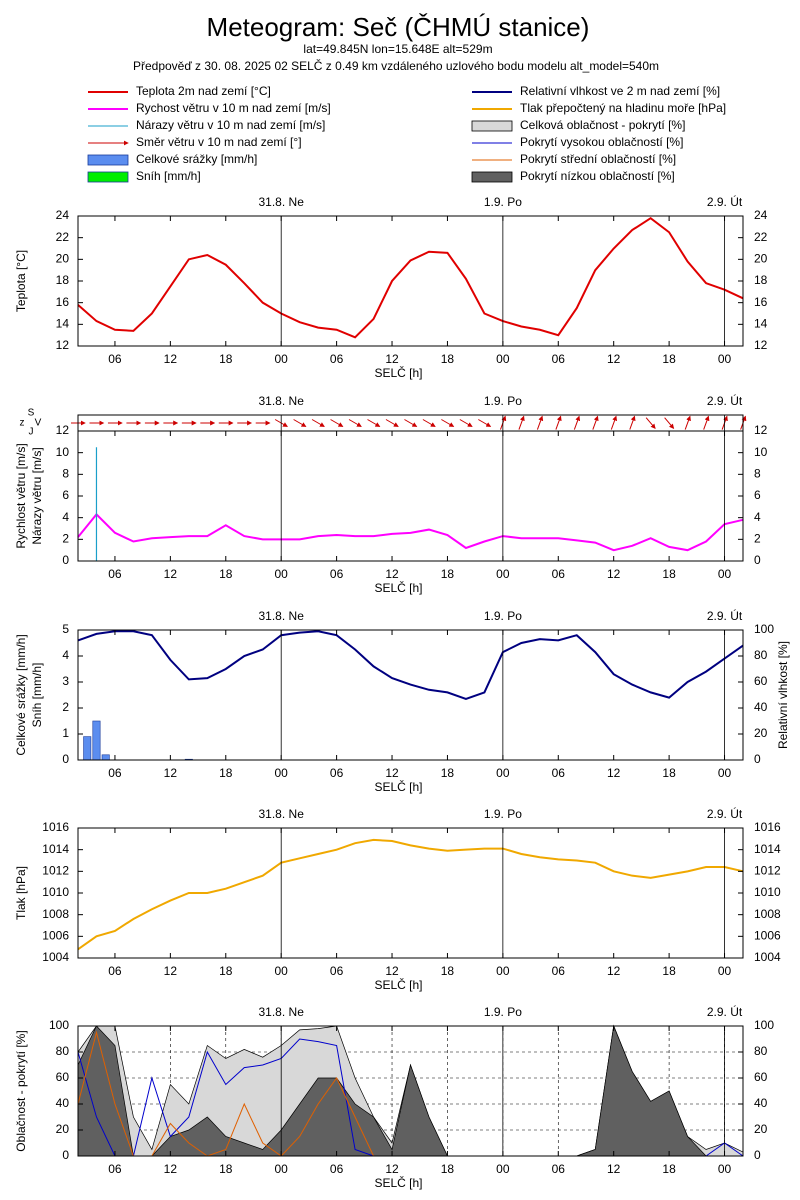 The image size is (800, 1200). What do you see at coordinates (602, 125) in the screenshot?
I see `legend-label: Celková oblačnost - pokrytí [%]` at bounding box center [602, 125].